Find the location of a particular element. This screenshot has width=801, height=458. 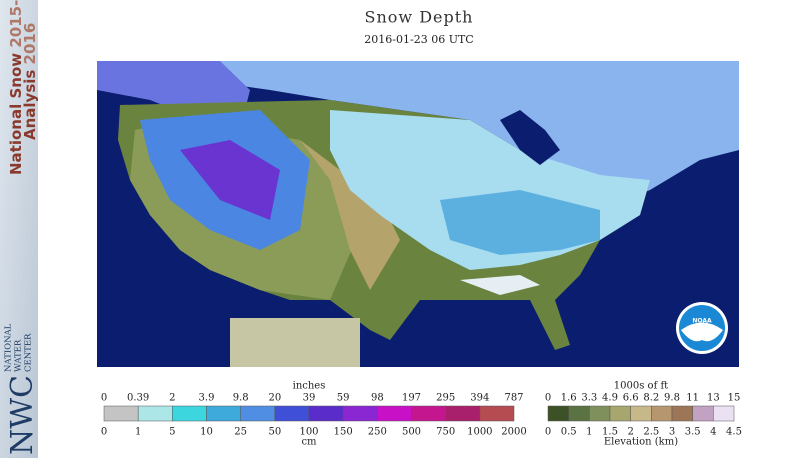

legend-top-label: 6.6 is located at coordinates (631, 398).